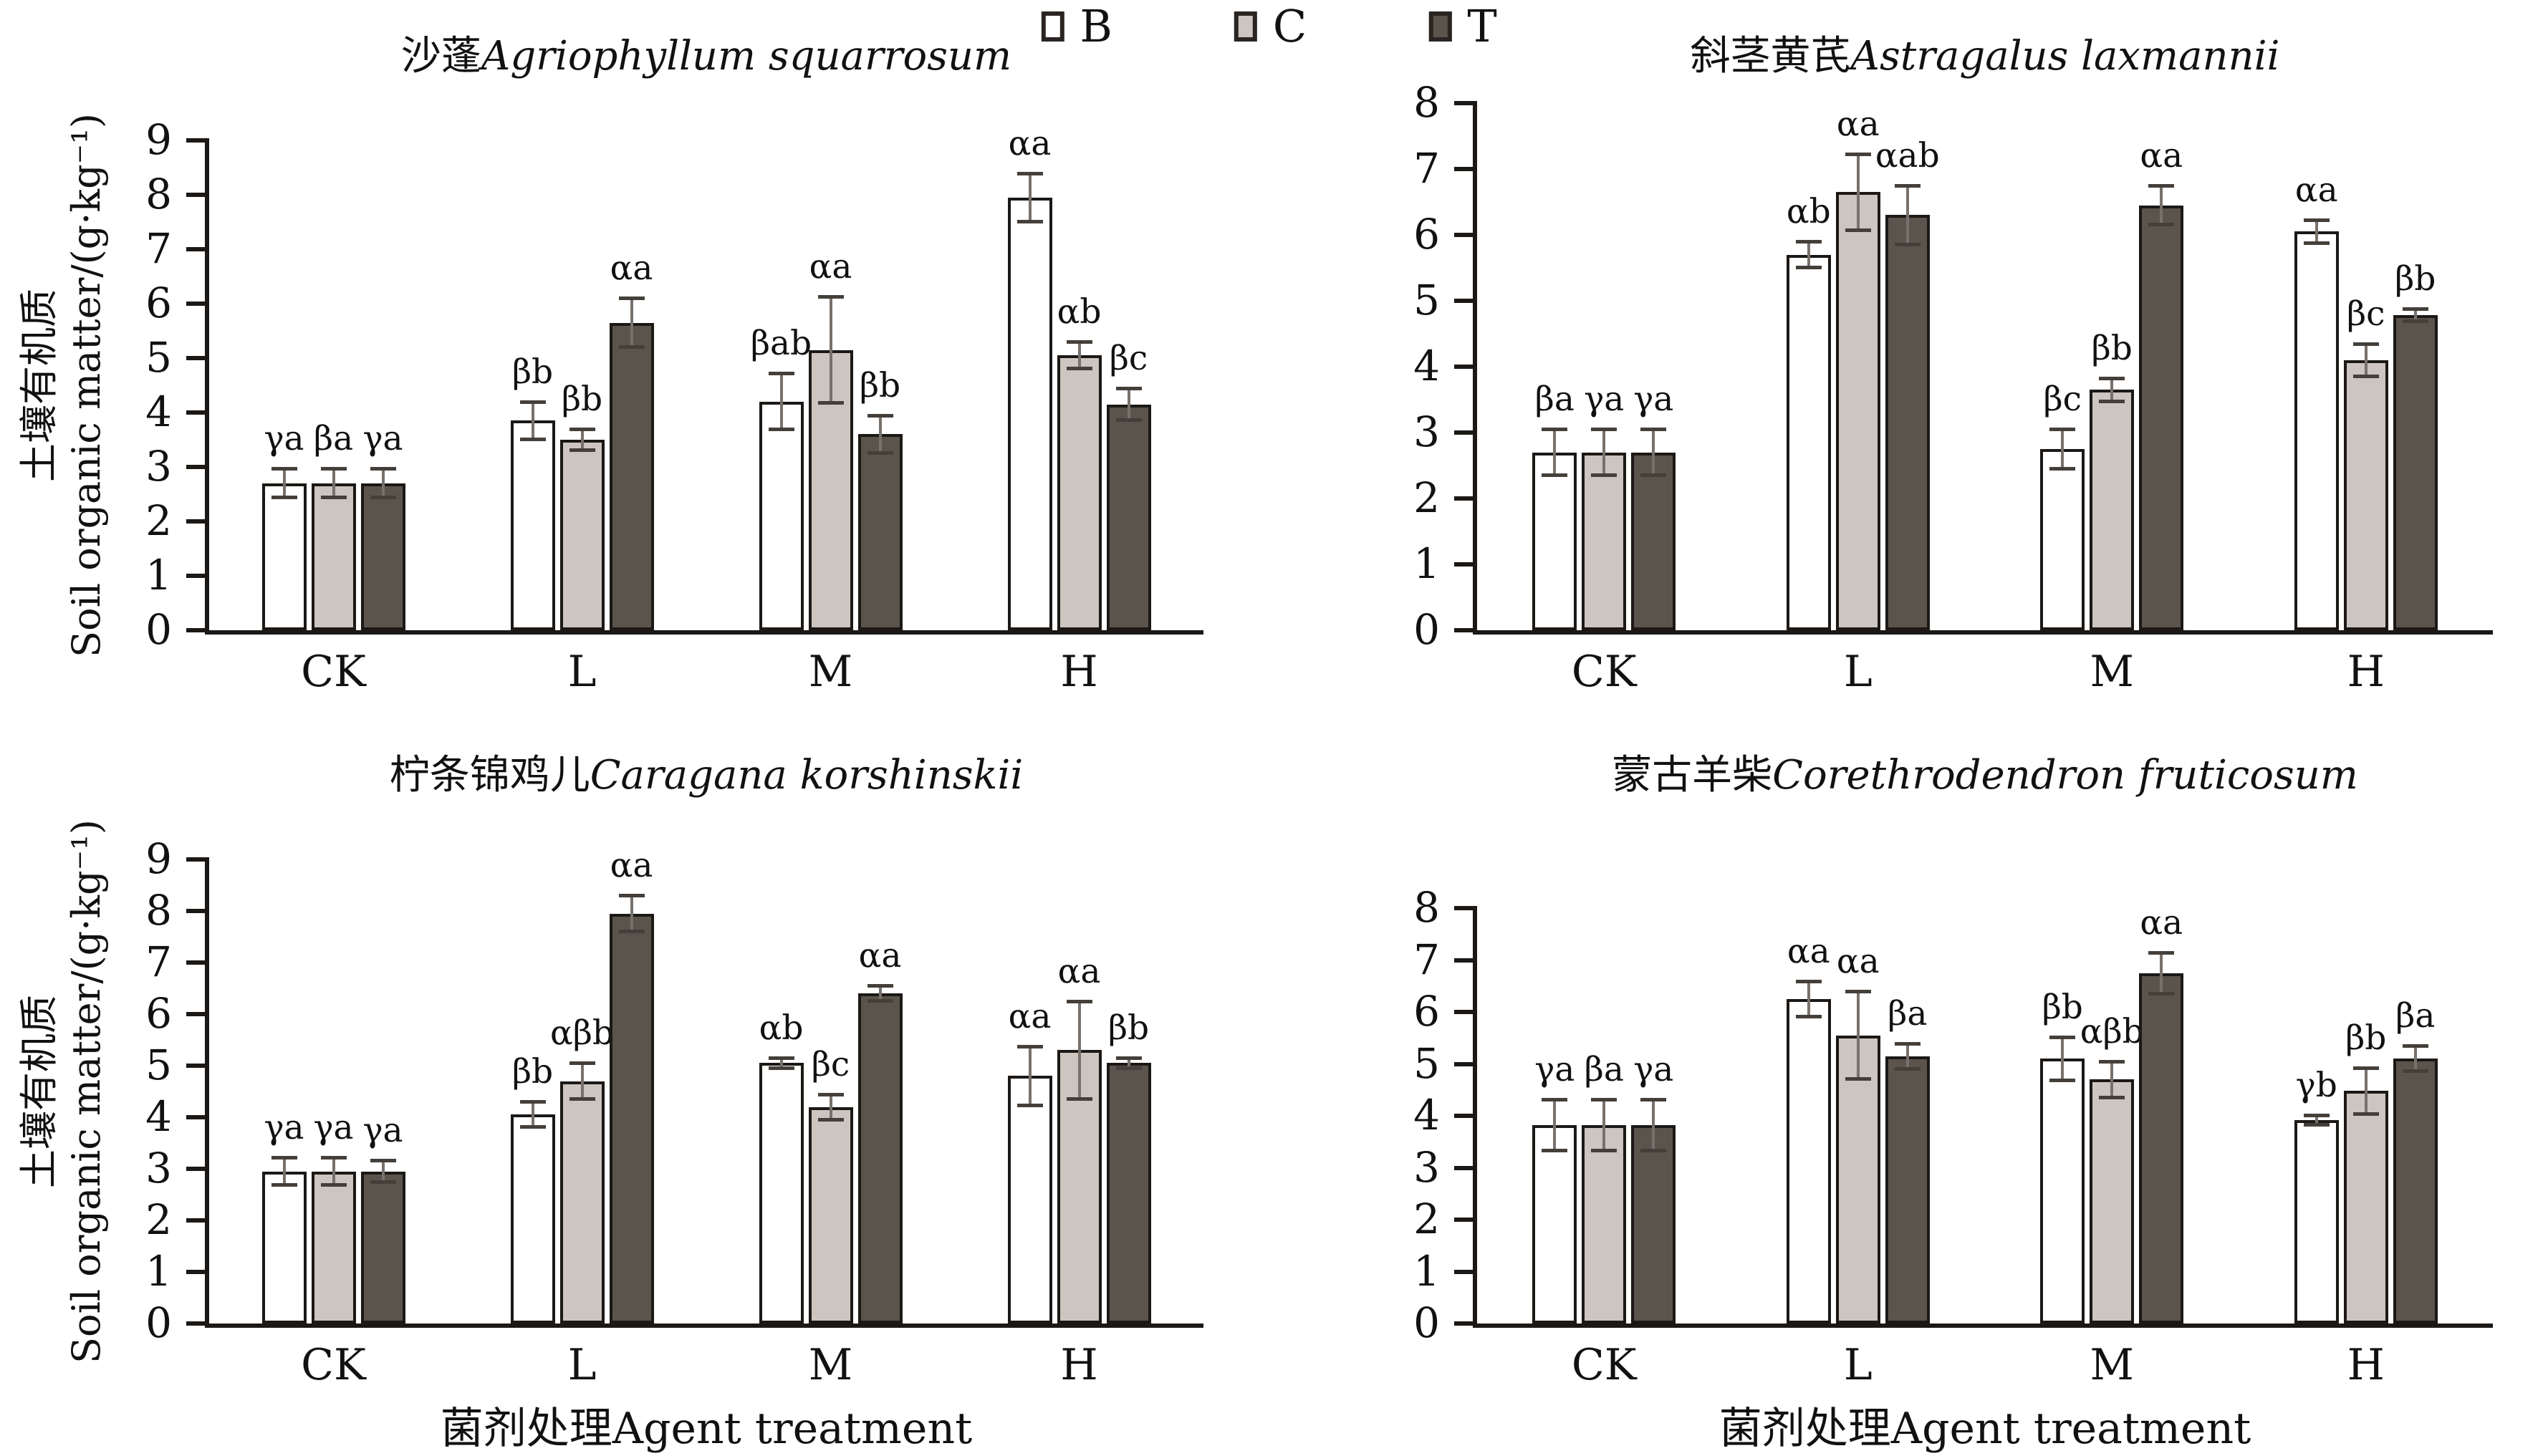  What do you see at coordinates (1426, 907) in the screenshot?
I see `y-tick-label: 8` at bounding box center [1426, 907].